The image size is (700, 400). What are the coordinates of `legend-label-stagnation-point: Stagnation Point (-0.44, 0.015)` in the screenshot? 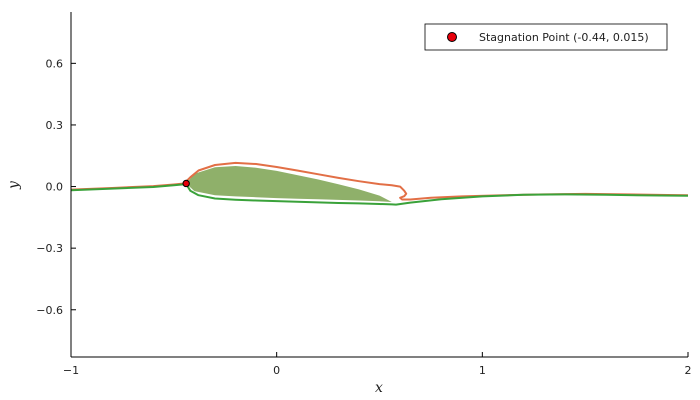 It's located at (564, 37).